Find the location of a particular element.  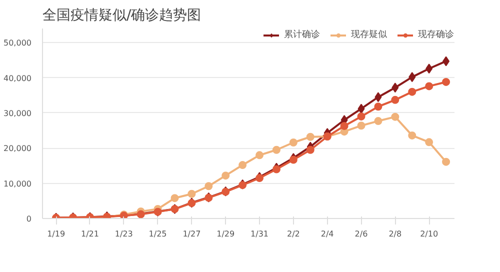

x-tick-label: 2/2 is located at coordinates (293, 234).